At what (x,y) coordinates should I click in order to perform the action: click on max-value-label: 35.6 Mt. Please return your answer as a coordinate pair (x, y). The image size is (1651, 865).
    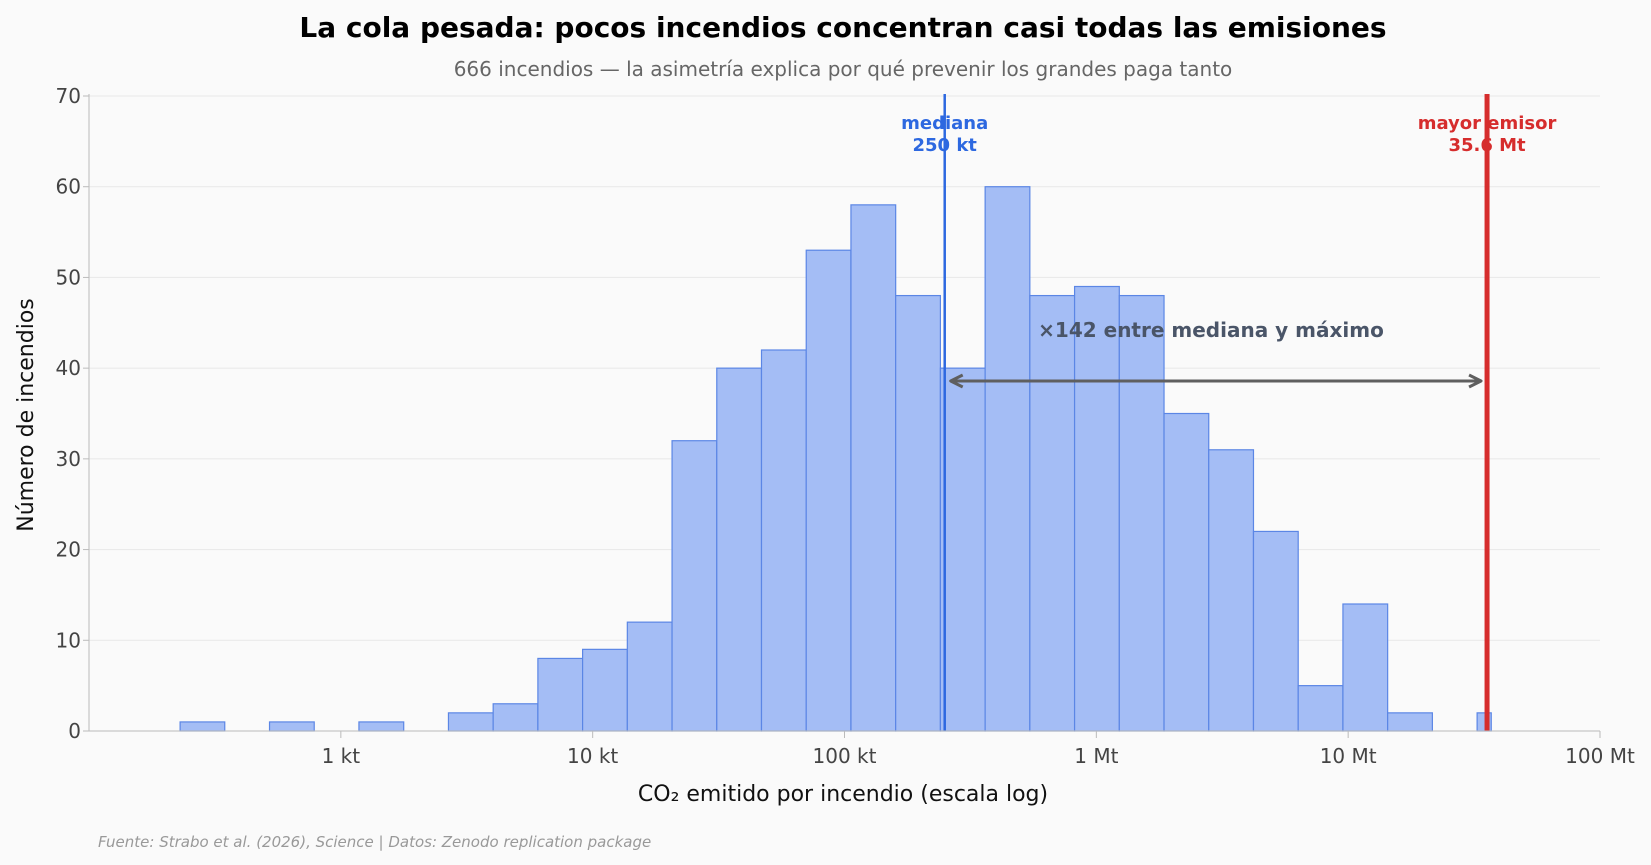
    Looking at the image, I should click on (1487, 145).